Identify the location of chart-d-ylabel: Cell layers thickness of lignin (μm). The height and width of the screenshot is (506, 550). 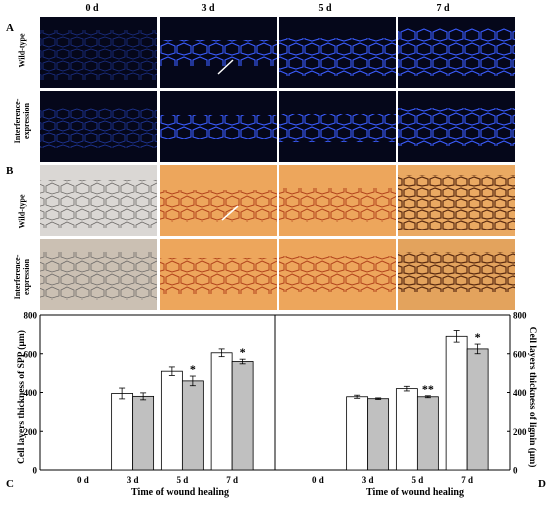
(532, 397).